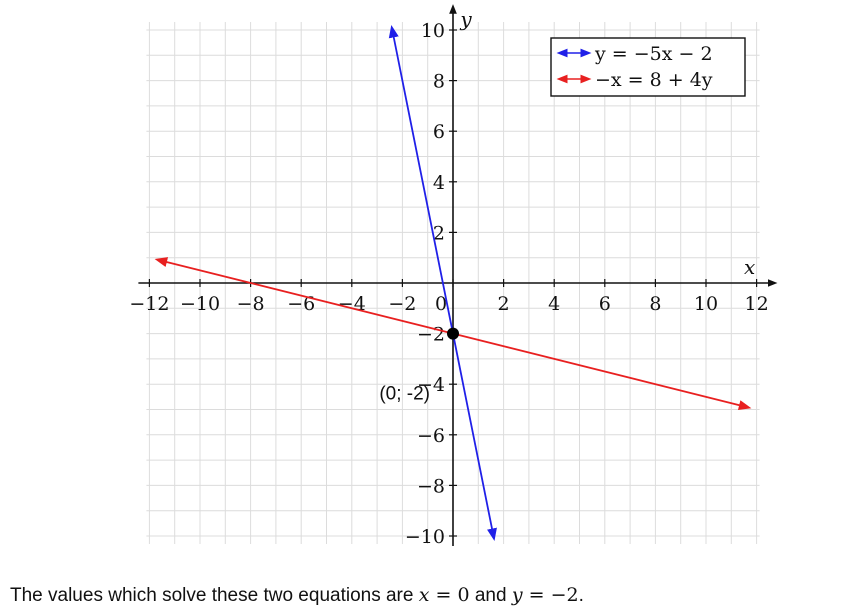 This screenshot has width=865, height=611. Describe the element at coordinates (419, 366) in the screenshot. I see `point-markers: (0; -2)` at that location.